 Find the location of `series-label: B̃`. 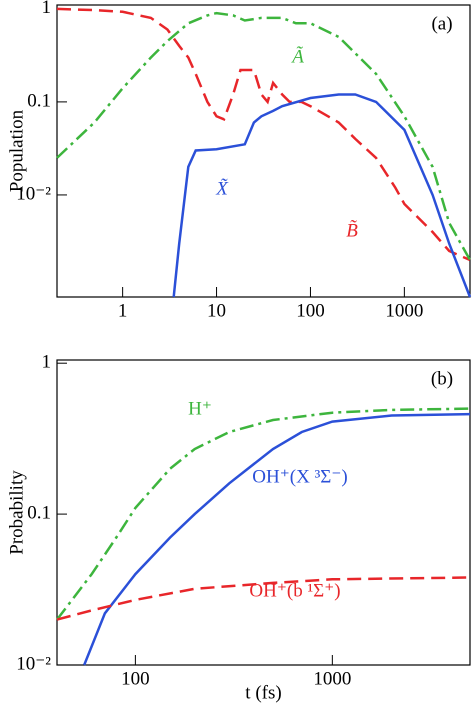

series-label: B̃ is located at coordinates (352, 230).